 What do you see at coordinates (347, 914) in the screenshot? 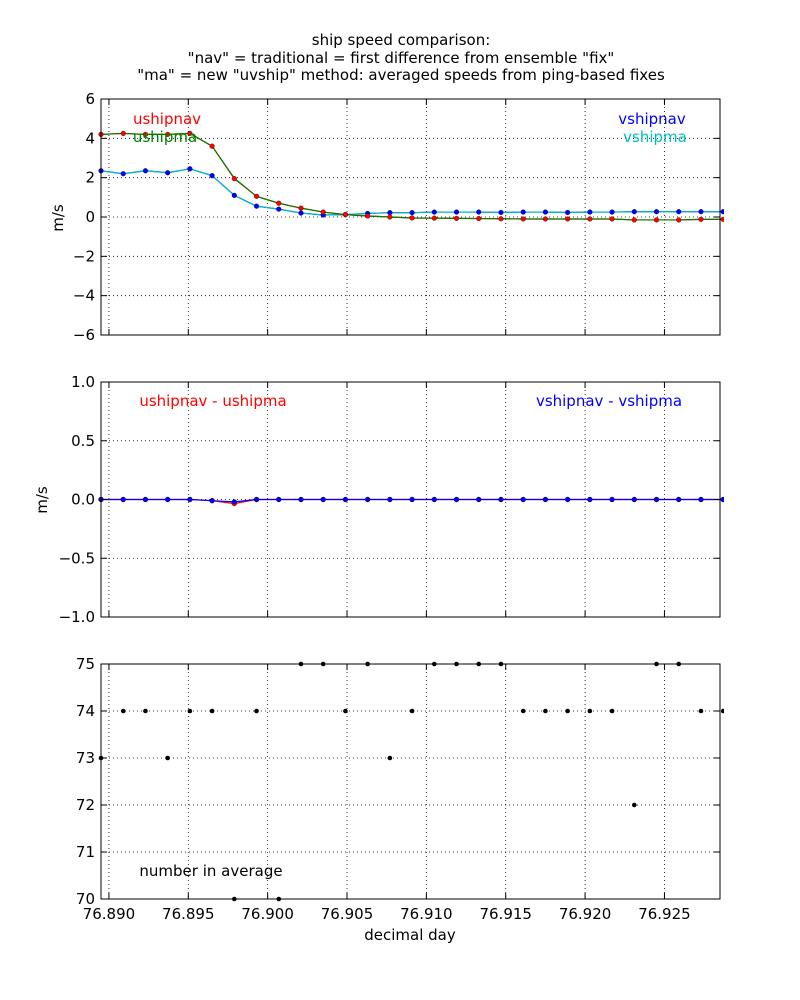
I see `x-tick-label: 76.905` at bounding box center [347, 914].